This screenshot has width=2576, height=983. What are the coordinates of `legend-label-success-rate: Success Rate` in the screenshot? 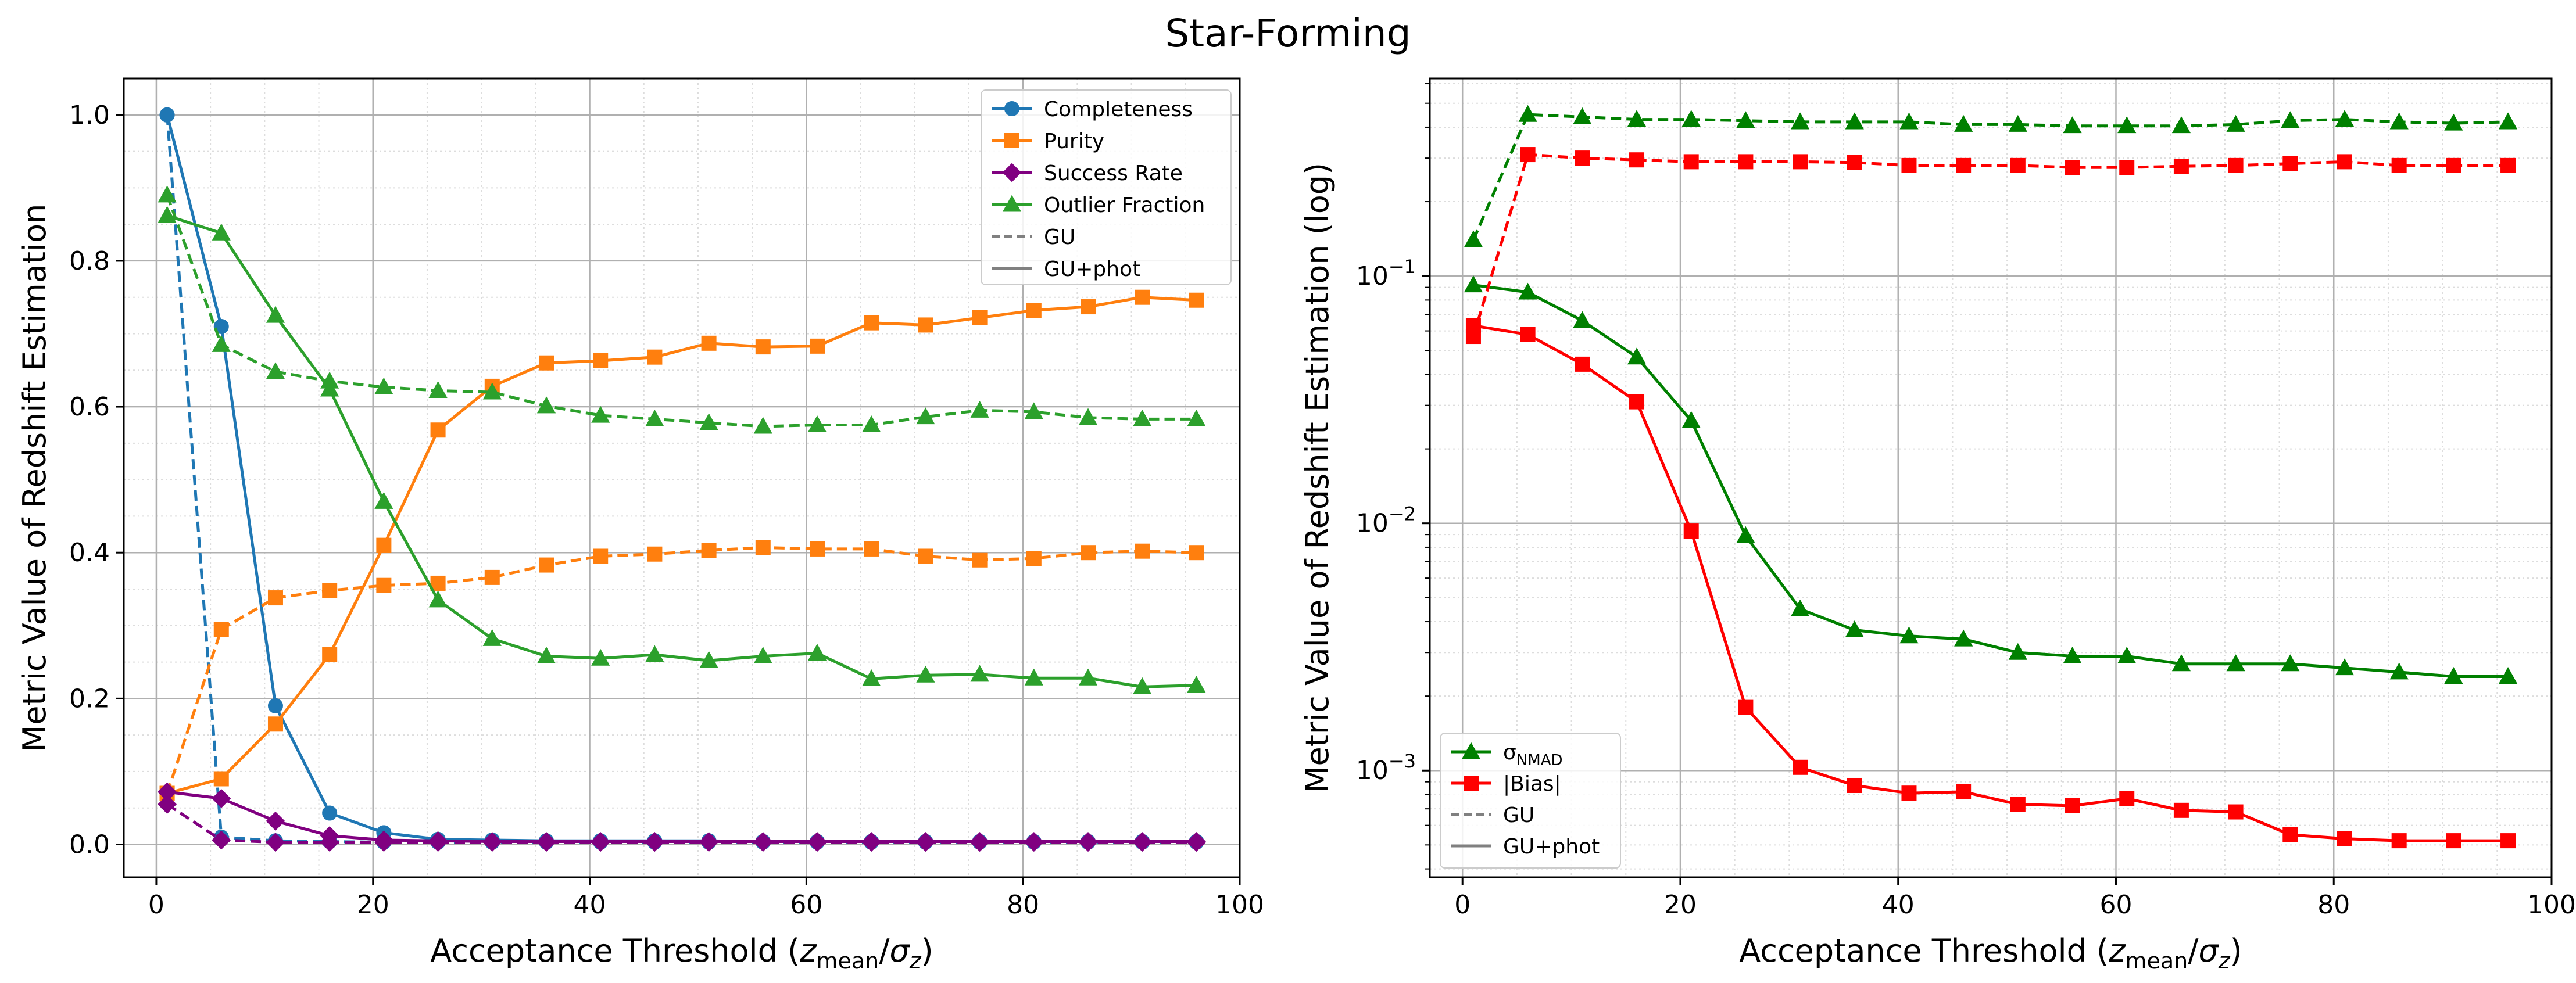 It's located at (1113, 174).